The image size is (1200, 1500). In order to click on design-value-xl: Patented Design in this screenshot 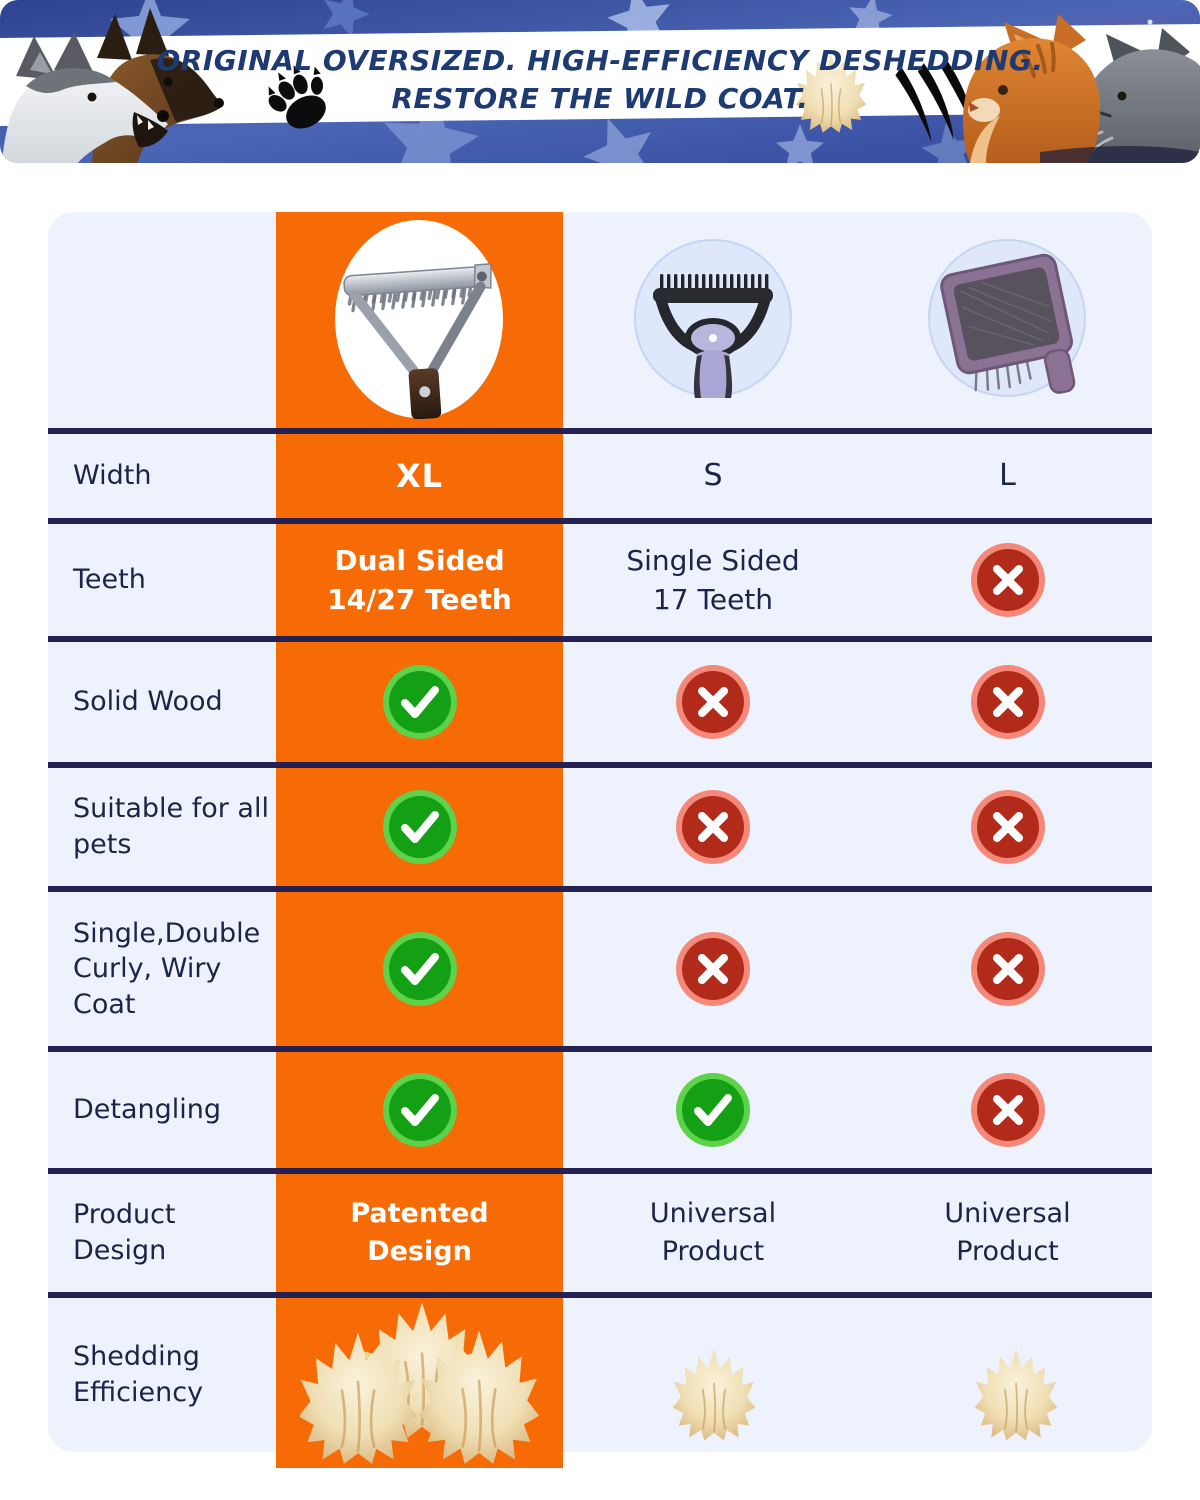, I will do `click(419, 1232)`.